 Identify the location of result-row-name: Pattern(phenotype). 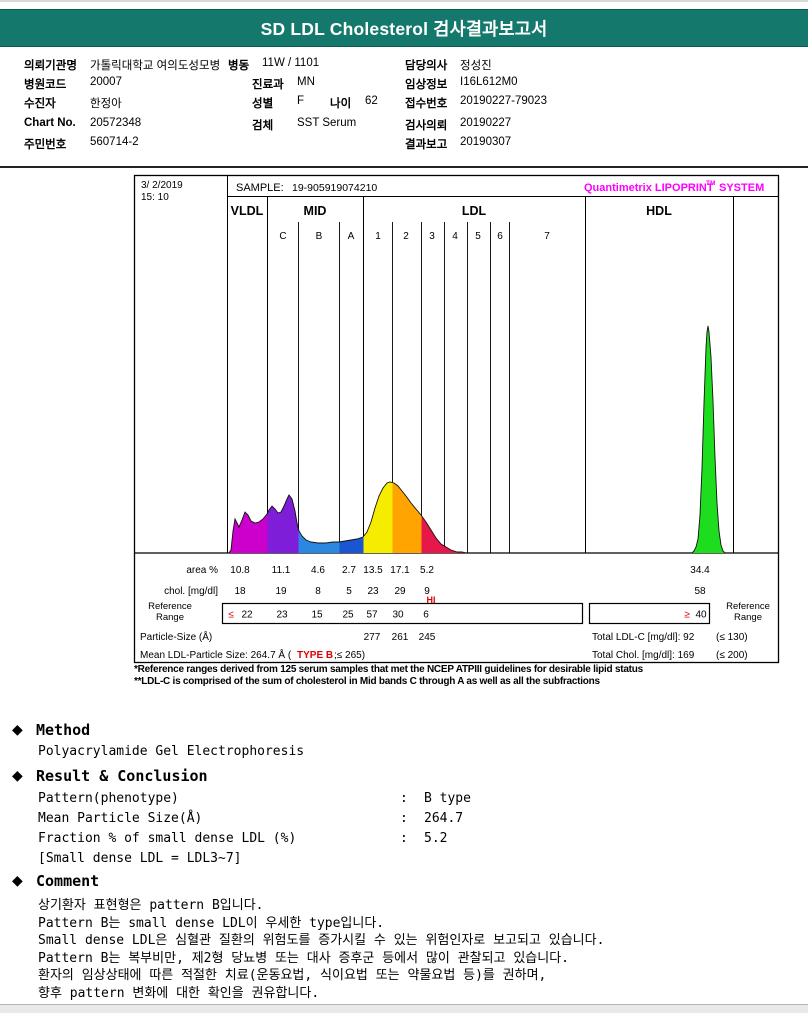
(108, 798).